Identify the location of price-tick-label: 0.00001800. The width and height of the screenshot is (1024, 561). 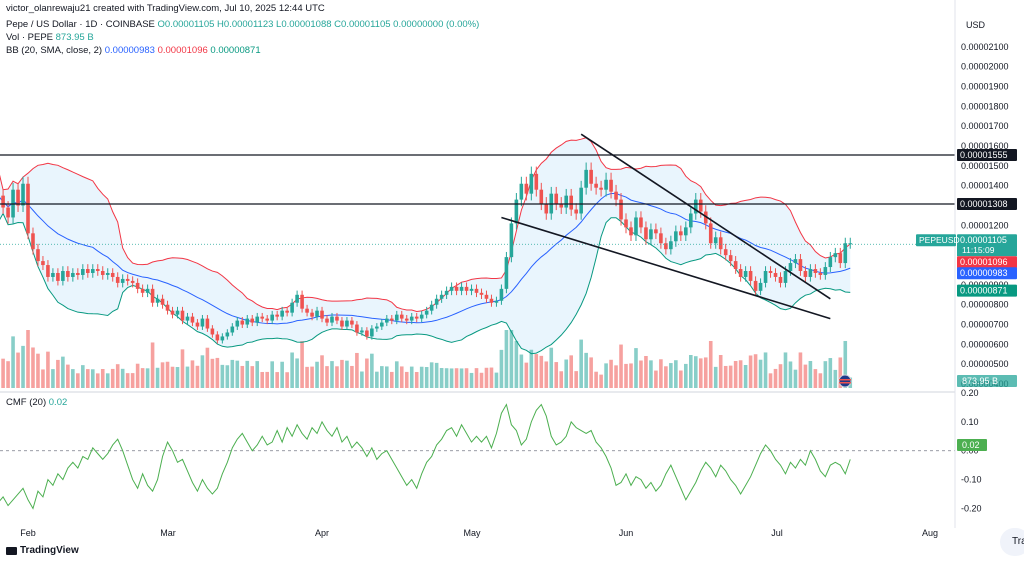
(985, 106).